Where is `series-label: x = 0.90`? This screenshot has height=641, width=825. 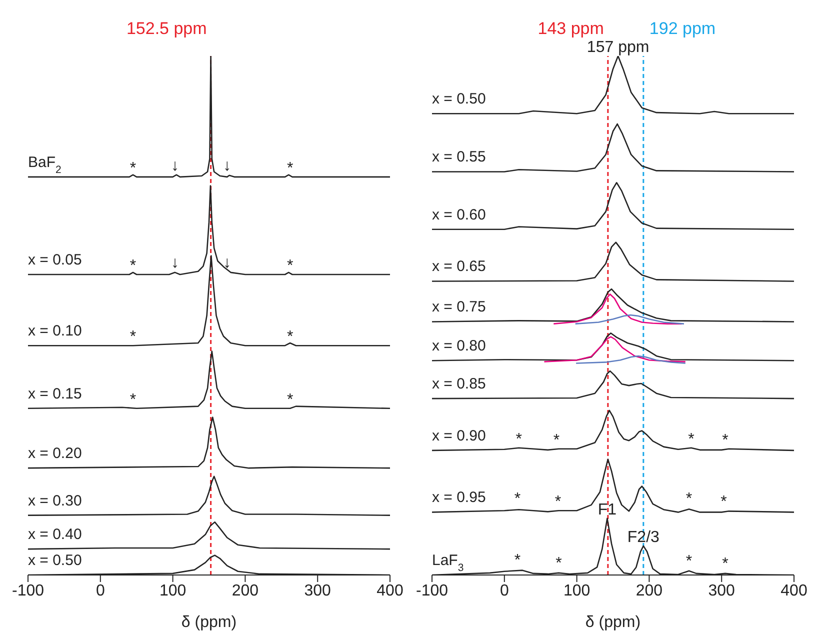 series-label: x = 0.90 is located at coordinates (459, 435).